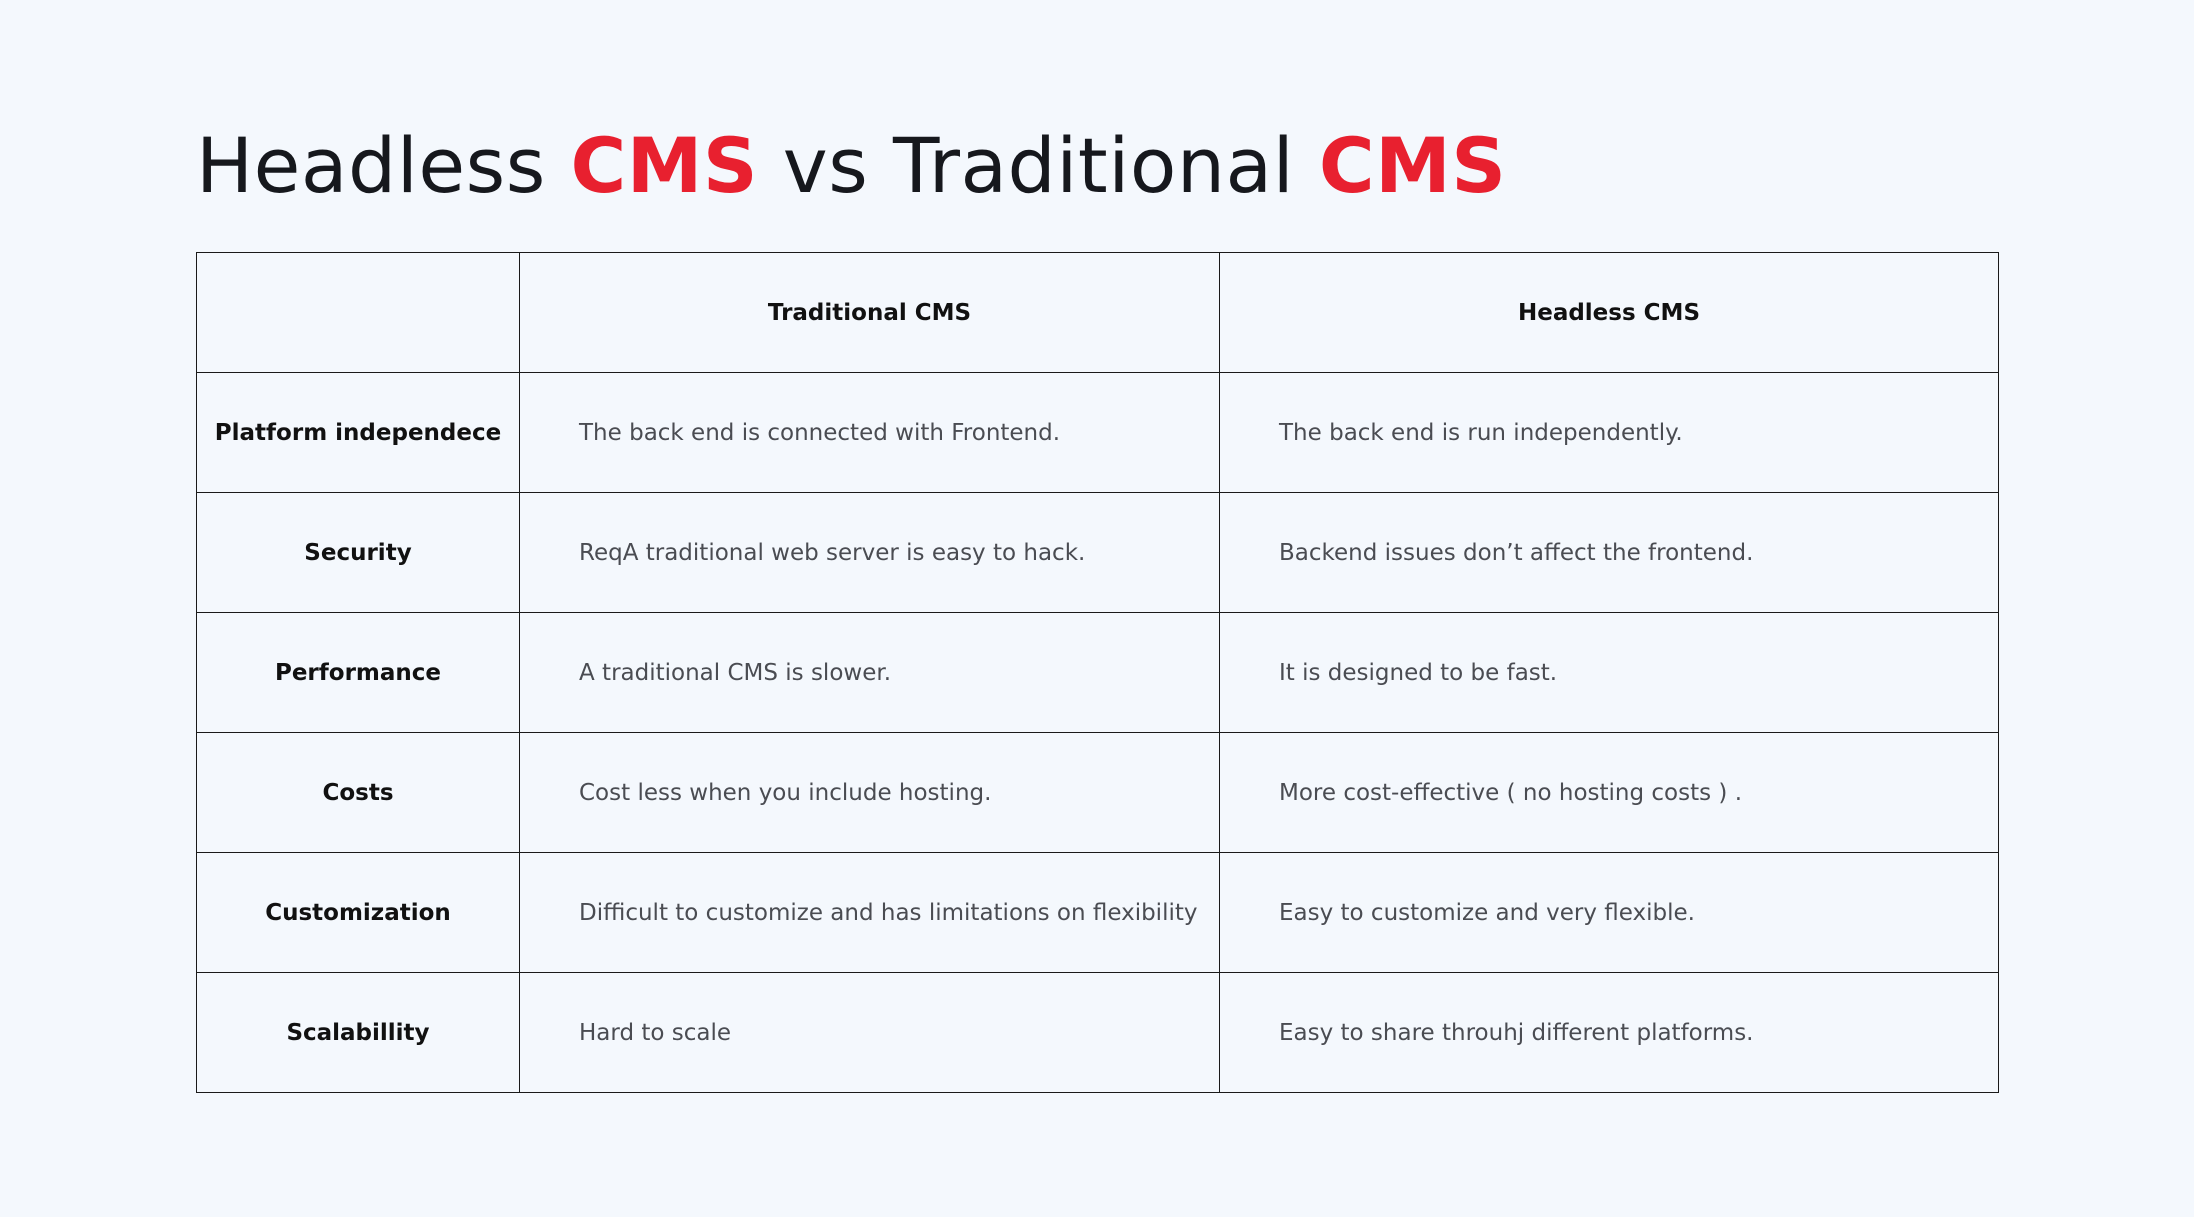  Describe the element at coordinates (358, 312) in the screenshot. I see `header-empty-cell` at that location.